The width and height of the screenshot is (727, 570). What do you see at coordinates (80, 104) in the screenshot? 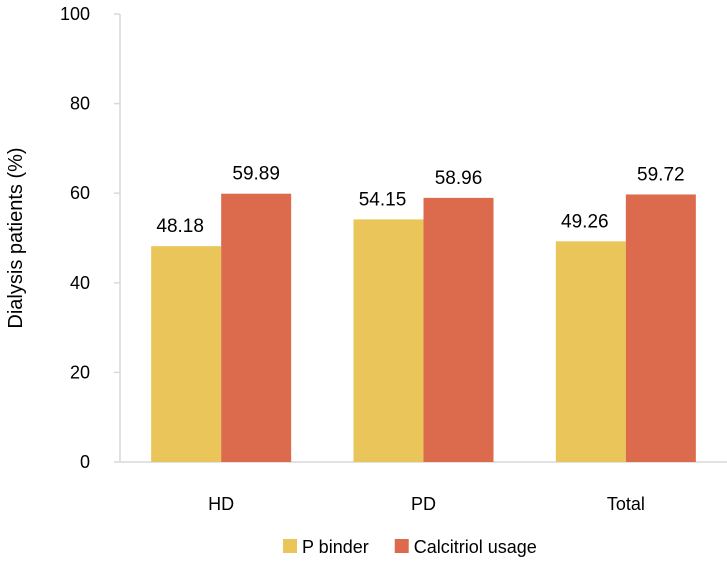
I see `y-tick-label: 80` at bounding box center [80, 104].